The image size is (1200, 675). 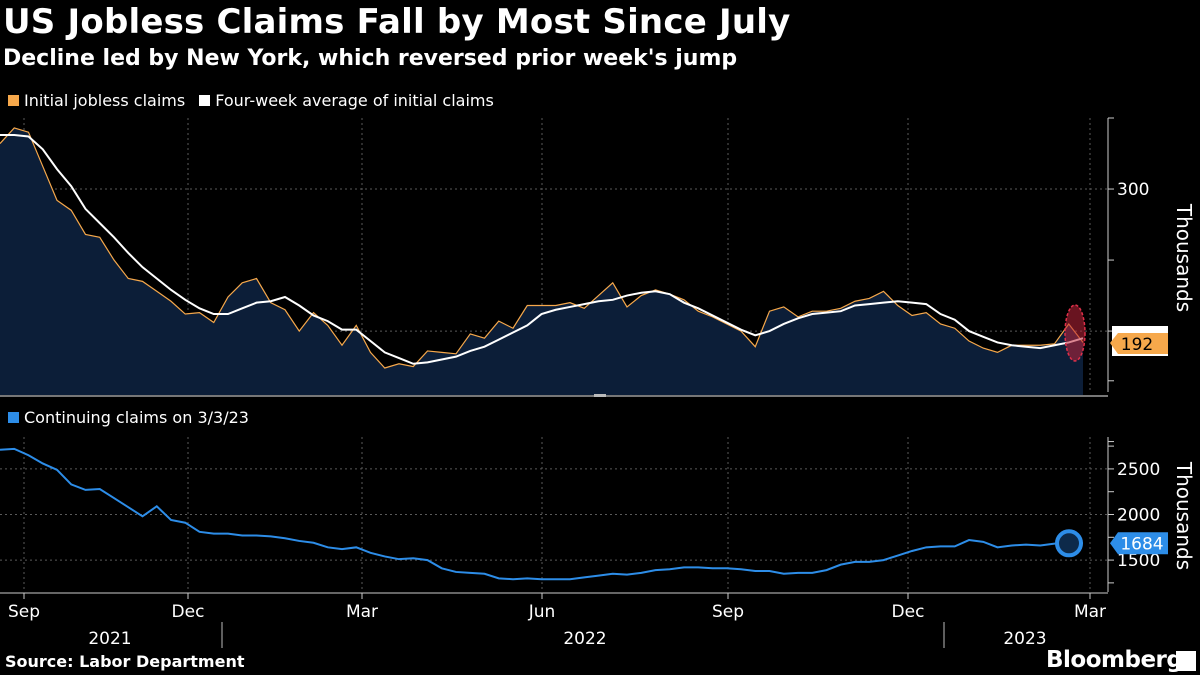 I want to click on markers: 192 1684, so click(x=1111, y=431).